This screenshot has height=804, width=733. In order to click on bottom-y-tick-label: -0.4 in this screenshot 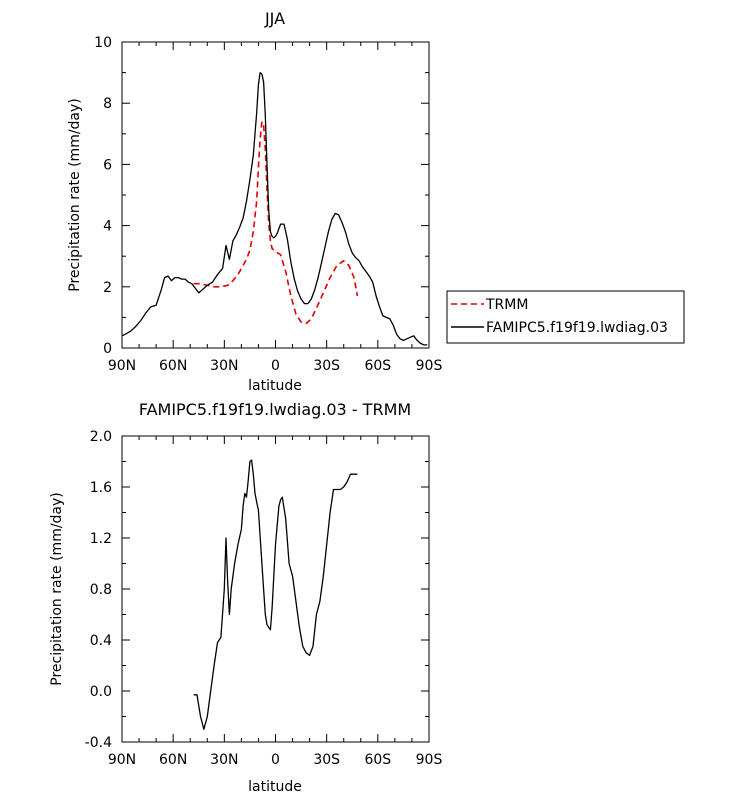, I will do `click(98, 743)`.